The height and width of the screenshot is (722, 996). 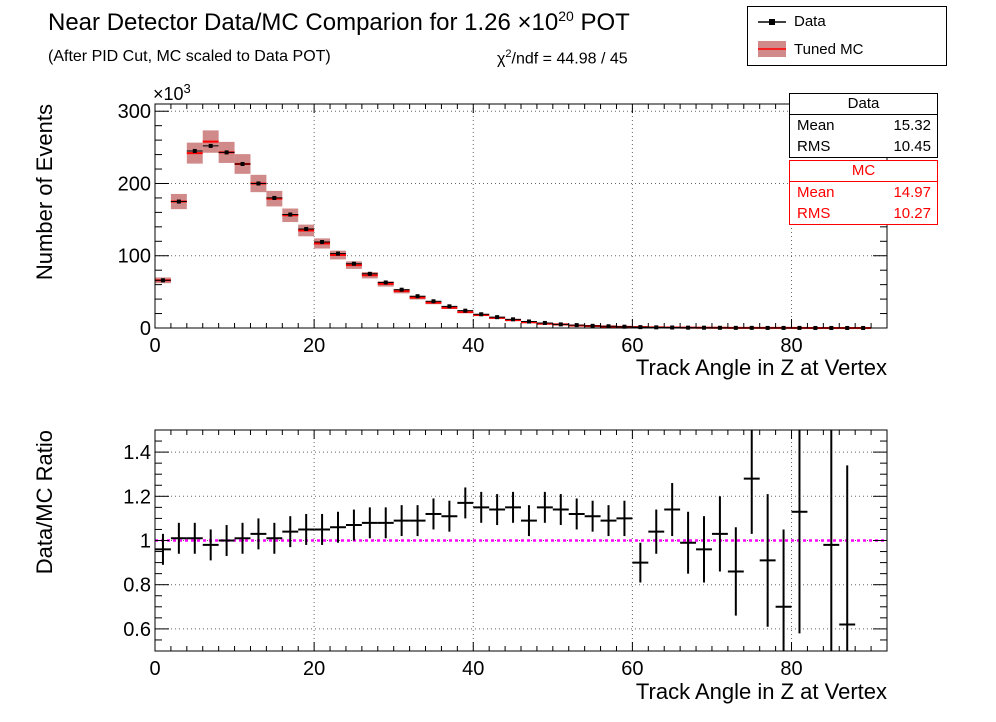 I want to click on legend-mc-swatch, so click(x=772, y=49).